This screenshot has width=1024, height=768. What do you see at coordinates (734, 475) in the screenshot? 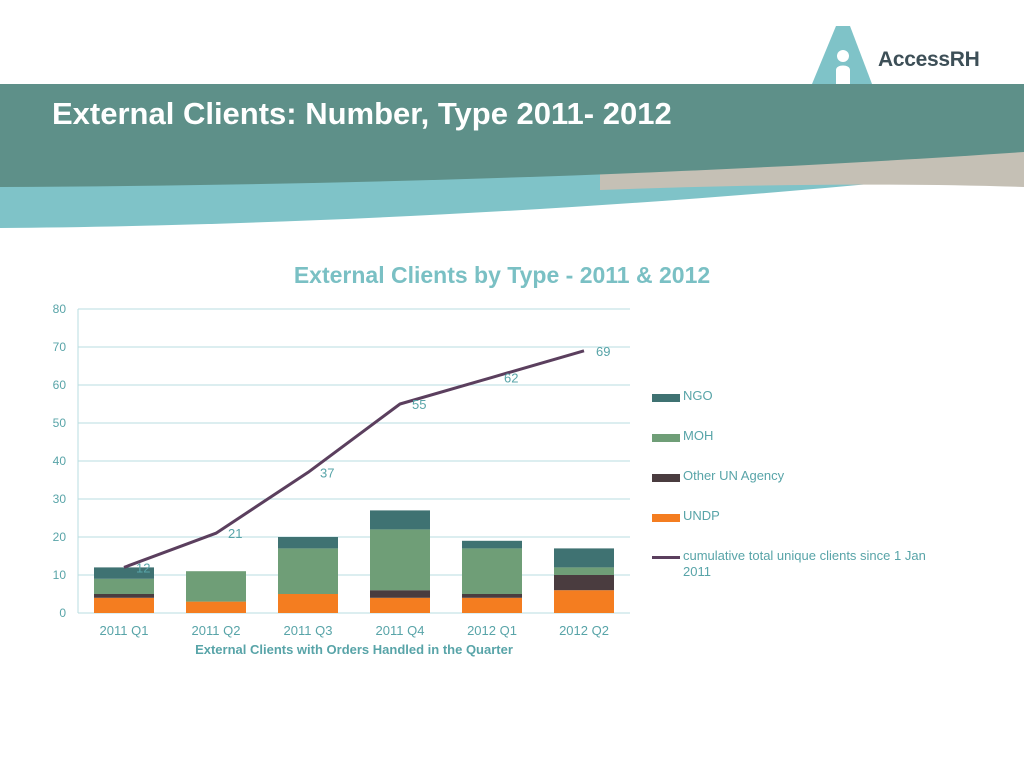
I see `legend-label-other-un-agency: Other UN Agency` at bounding box center [734, 475].